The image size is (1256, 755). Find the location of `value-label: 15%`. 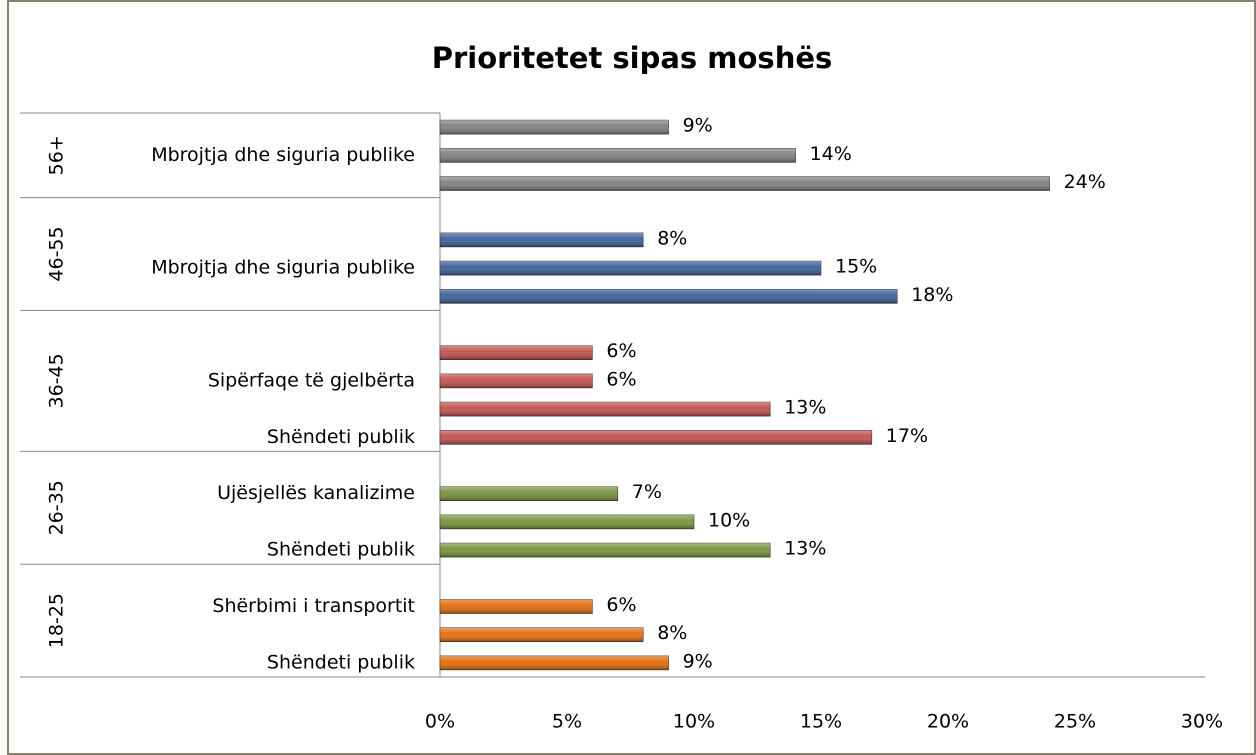

value-label: 15% is located at coordinates (856, 267).